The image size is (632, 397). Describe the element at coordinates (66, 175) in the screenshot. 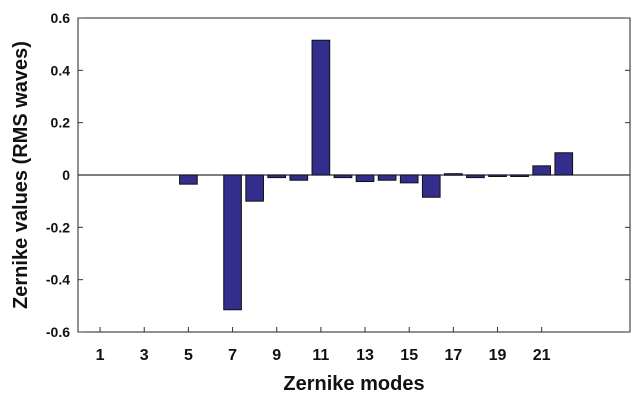

I see `y-tick-label: 0` at that location.